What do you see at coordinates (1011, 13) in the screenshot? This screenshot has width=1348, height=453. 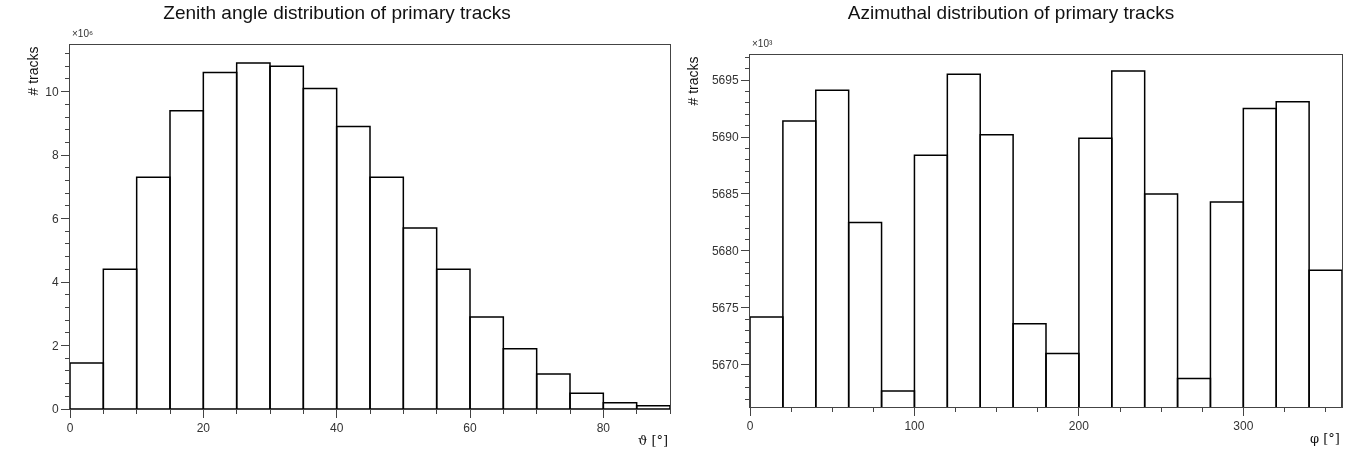 I see `chart-title: Azimuthal distribution of primary tracks` at bounding box center [1011, 13].